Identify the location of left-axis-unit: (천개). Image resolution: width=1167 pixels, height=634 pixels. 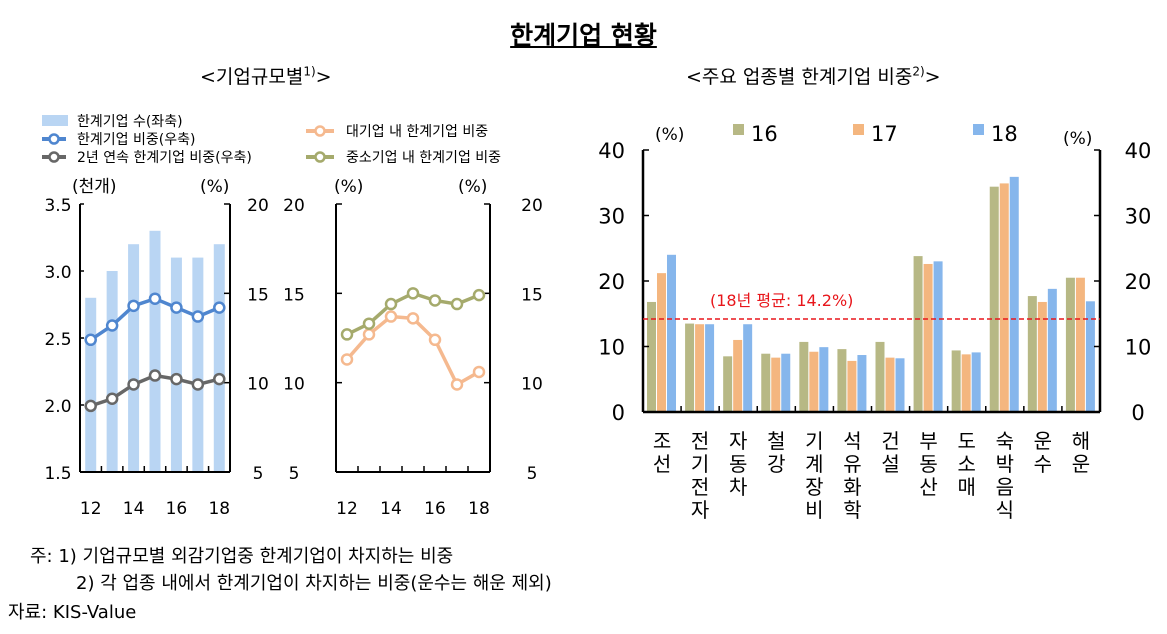
(94, 187).